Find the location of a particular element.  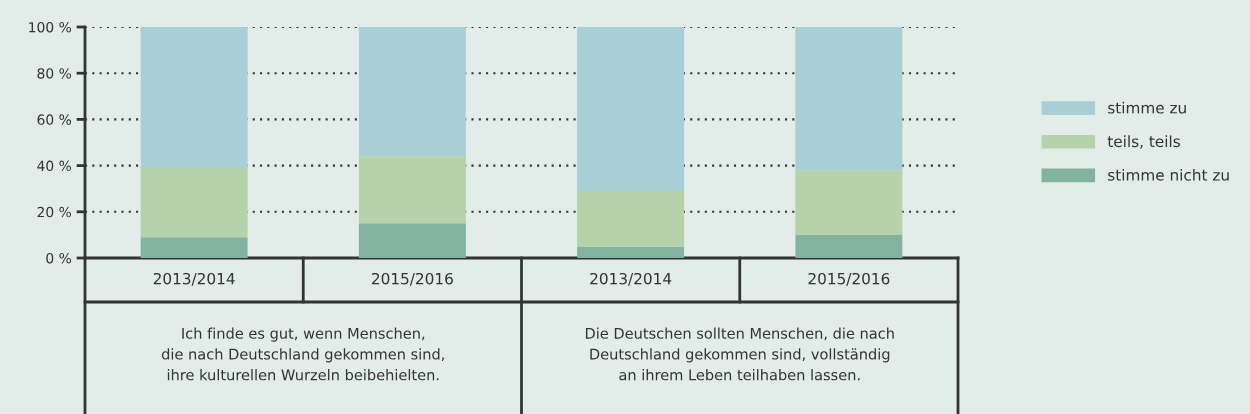

text: Ich finde es gut, wenn Menschen, die nach Deutschland gekommen sind, ihre kulturellen Wurzeln beibehielten. is located at coordinates (302, 354).